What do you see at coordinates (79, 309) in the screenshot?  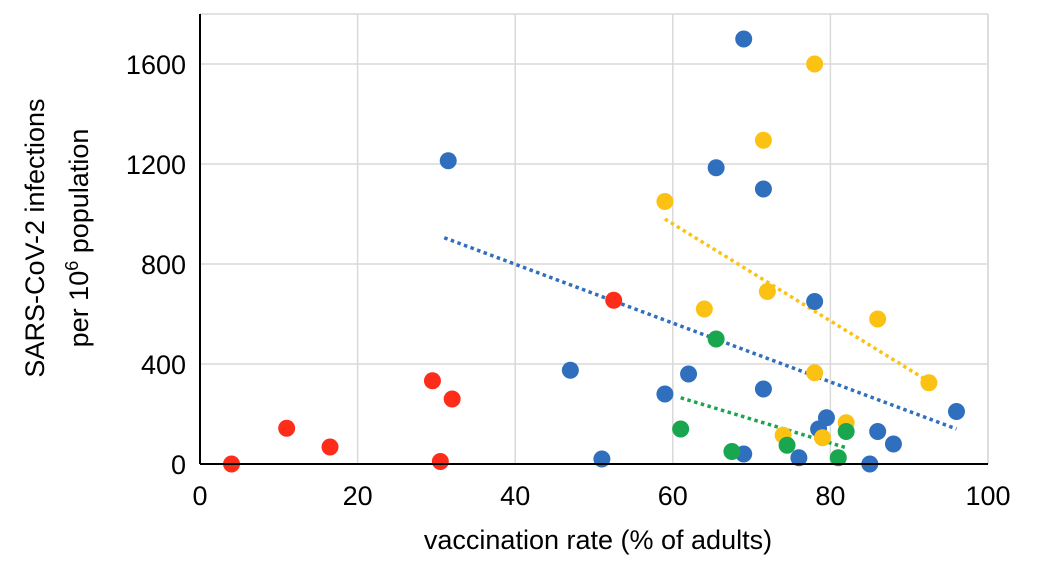 I see `y-axis-title-line2-pre: per 10` at bounding box center [79, 309].